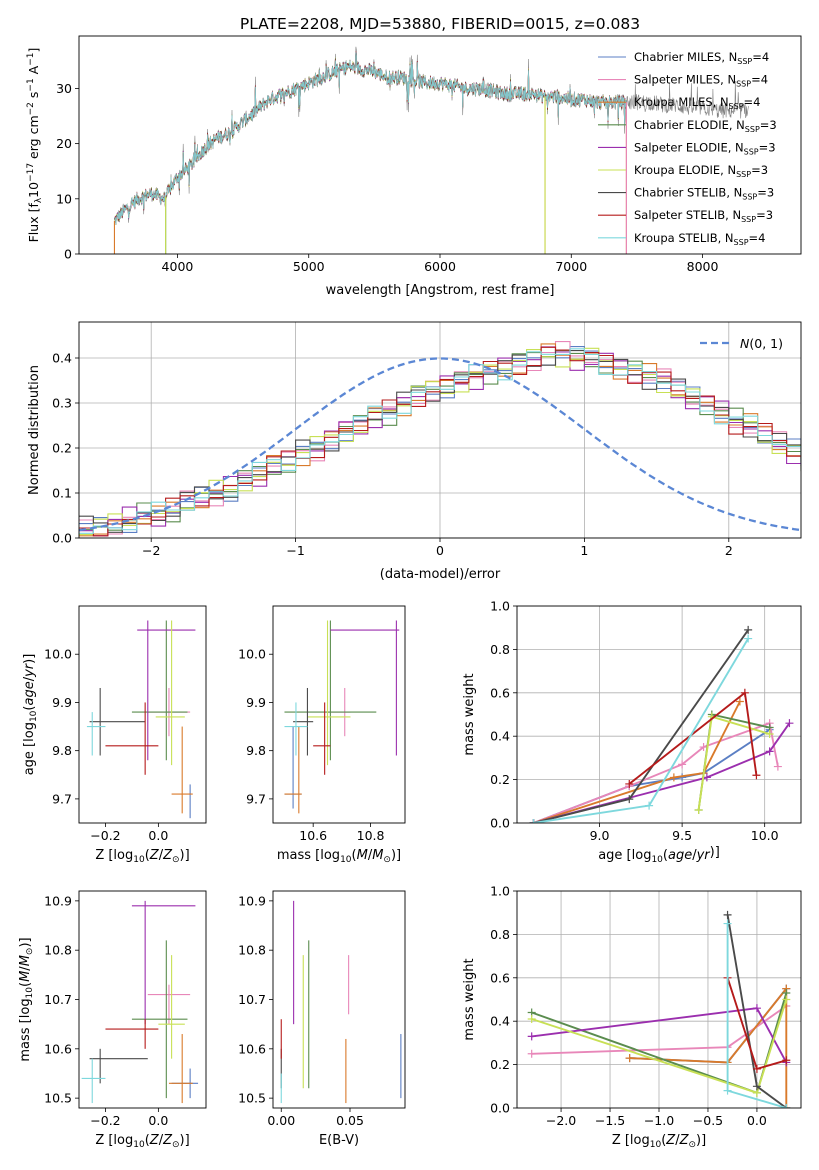 This screenshot has height=1170, width=819. What do you see at coordinates (252, 950) in the screenshot?
I see `y-tick-label: 10.8` at bounding box center [252, 950].